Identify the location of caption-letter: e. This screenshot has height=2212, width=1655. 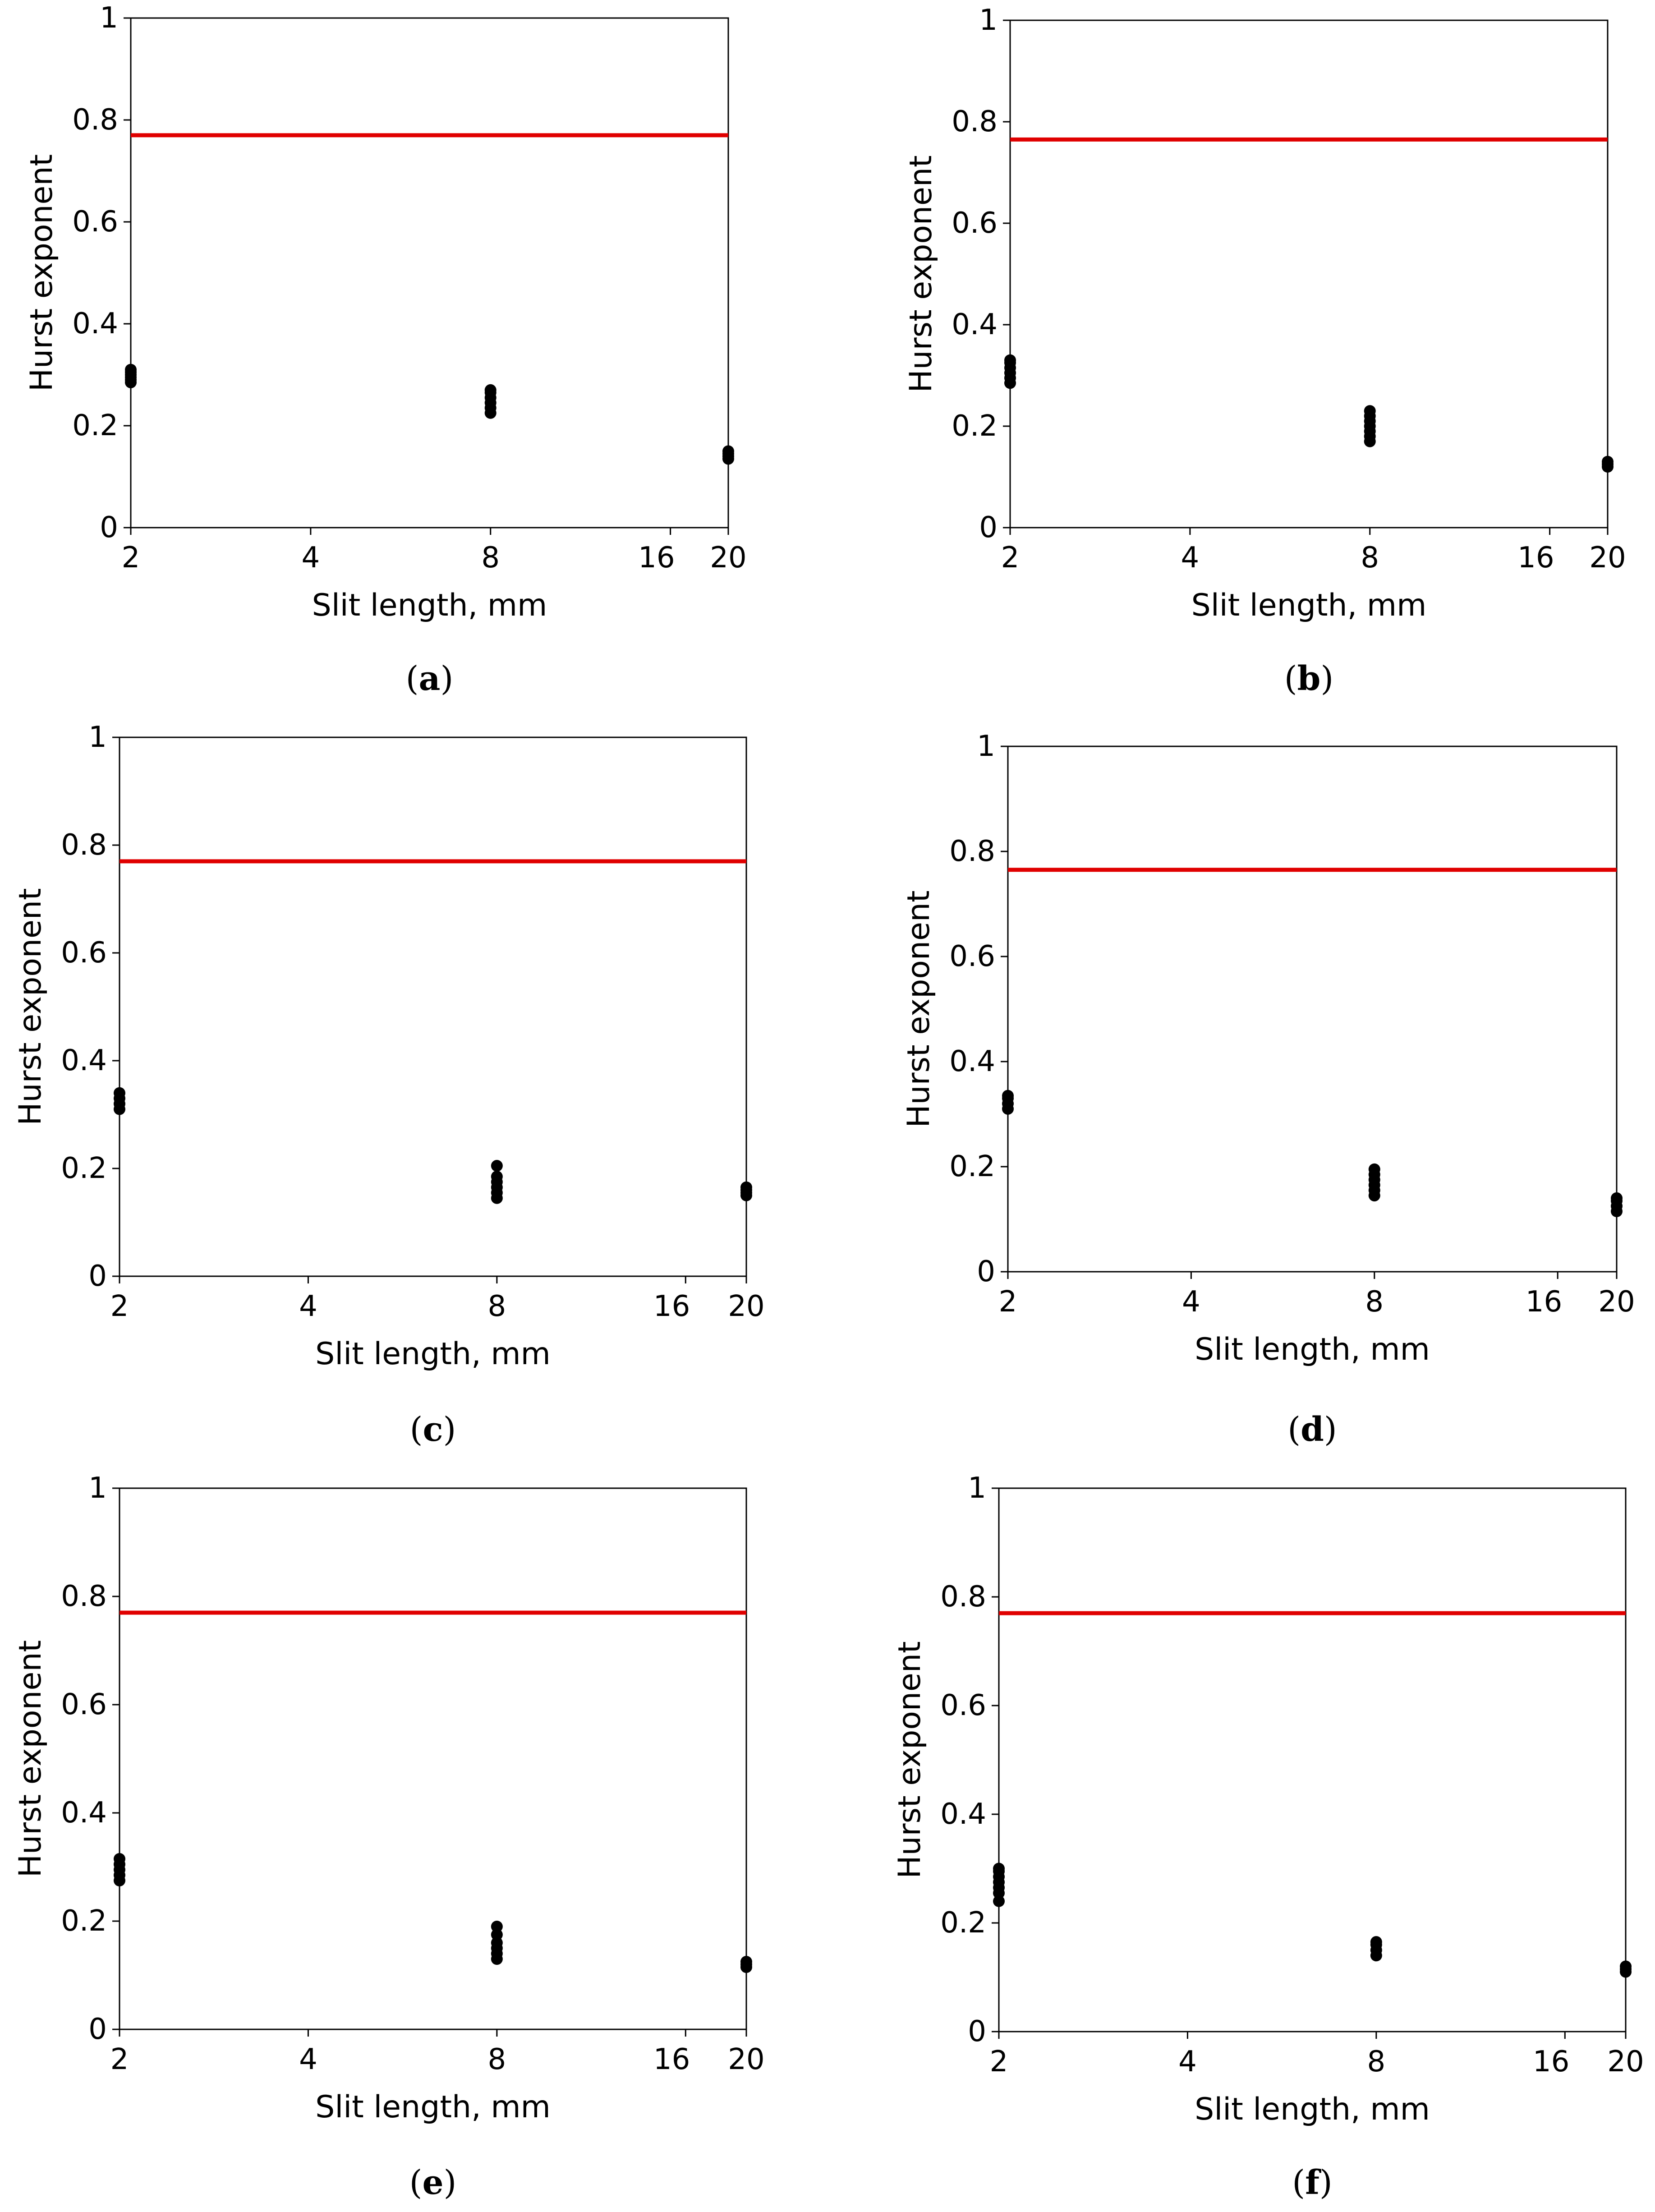
(432, 2182).